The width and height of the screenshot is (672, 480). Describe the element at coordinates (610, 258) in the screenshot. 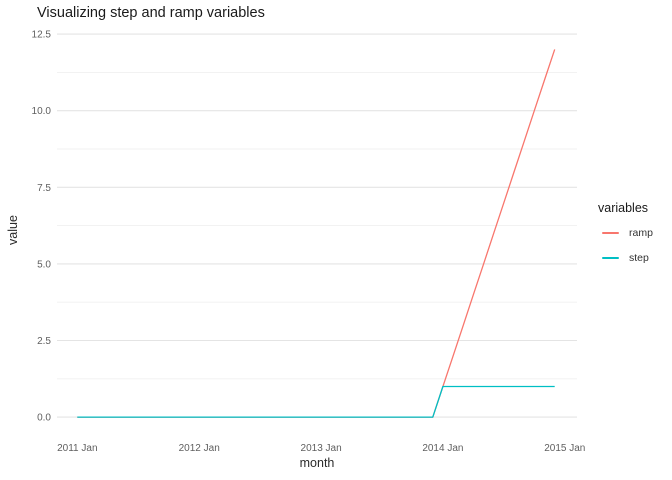

I see `step-line-swatch` at that location.